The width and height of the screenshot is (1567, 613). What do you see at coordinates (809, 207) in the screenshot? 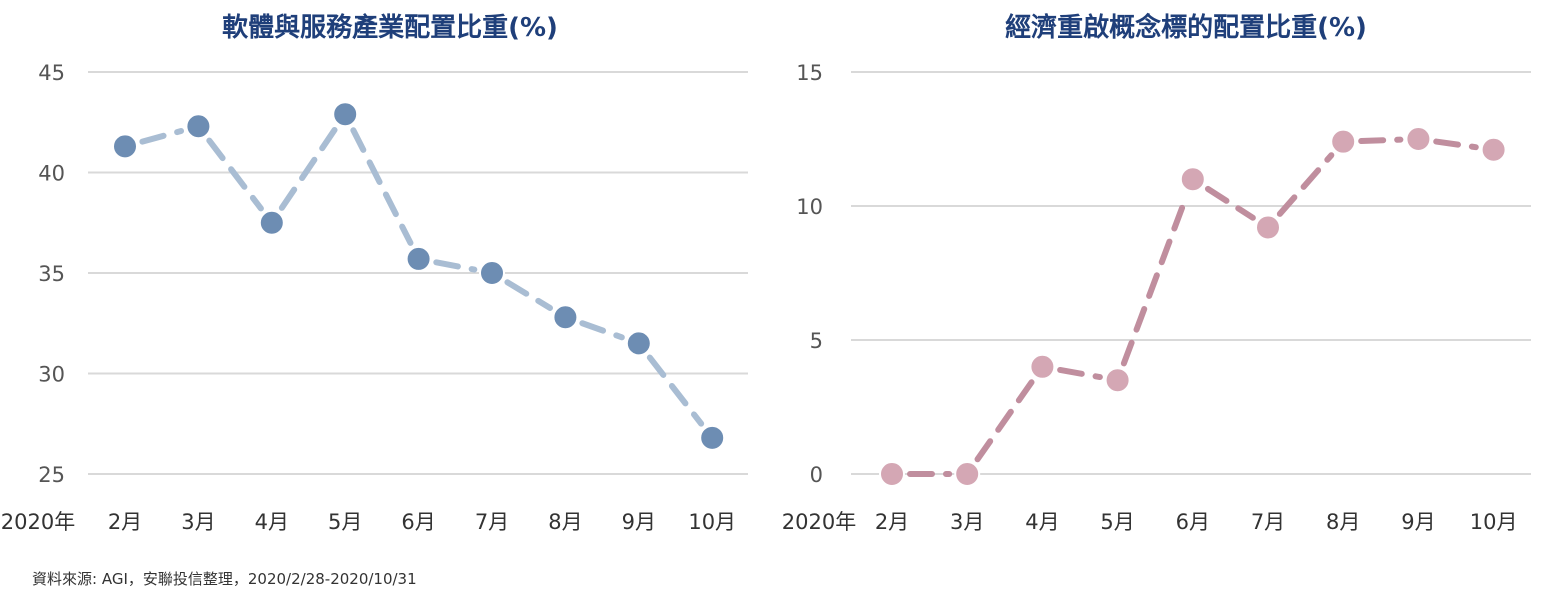
I see `y-tick-label: 10` at bounding box center [809, 207].